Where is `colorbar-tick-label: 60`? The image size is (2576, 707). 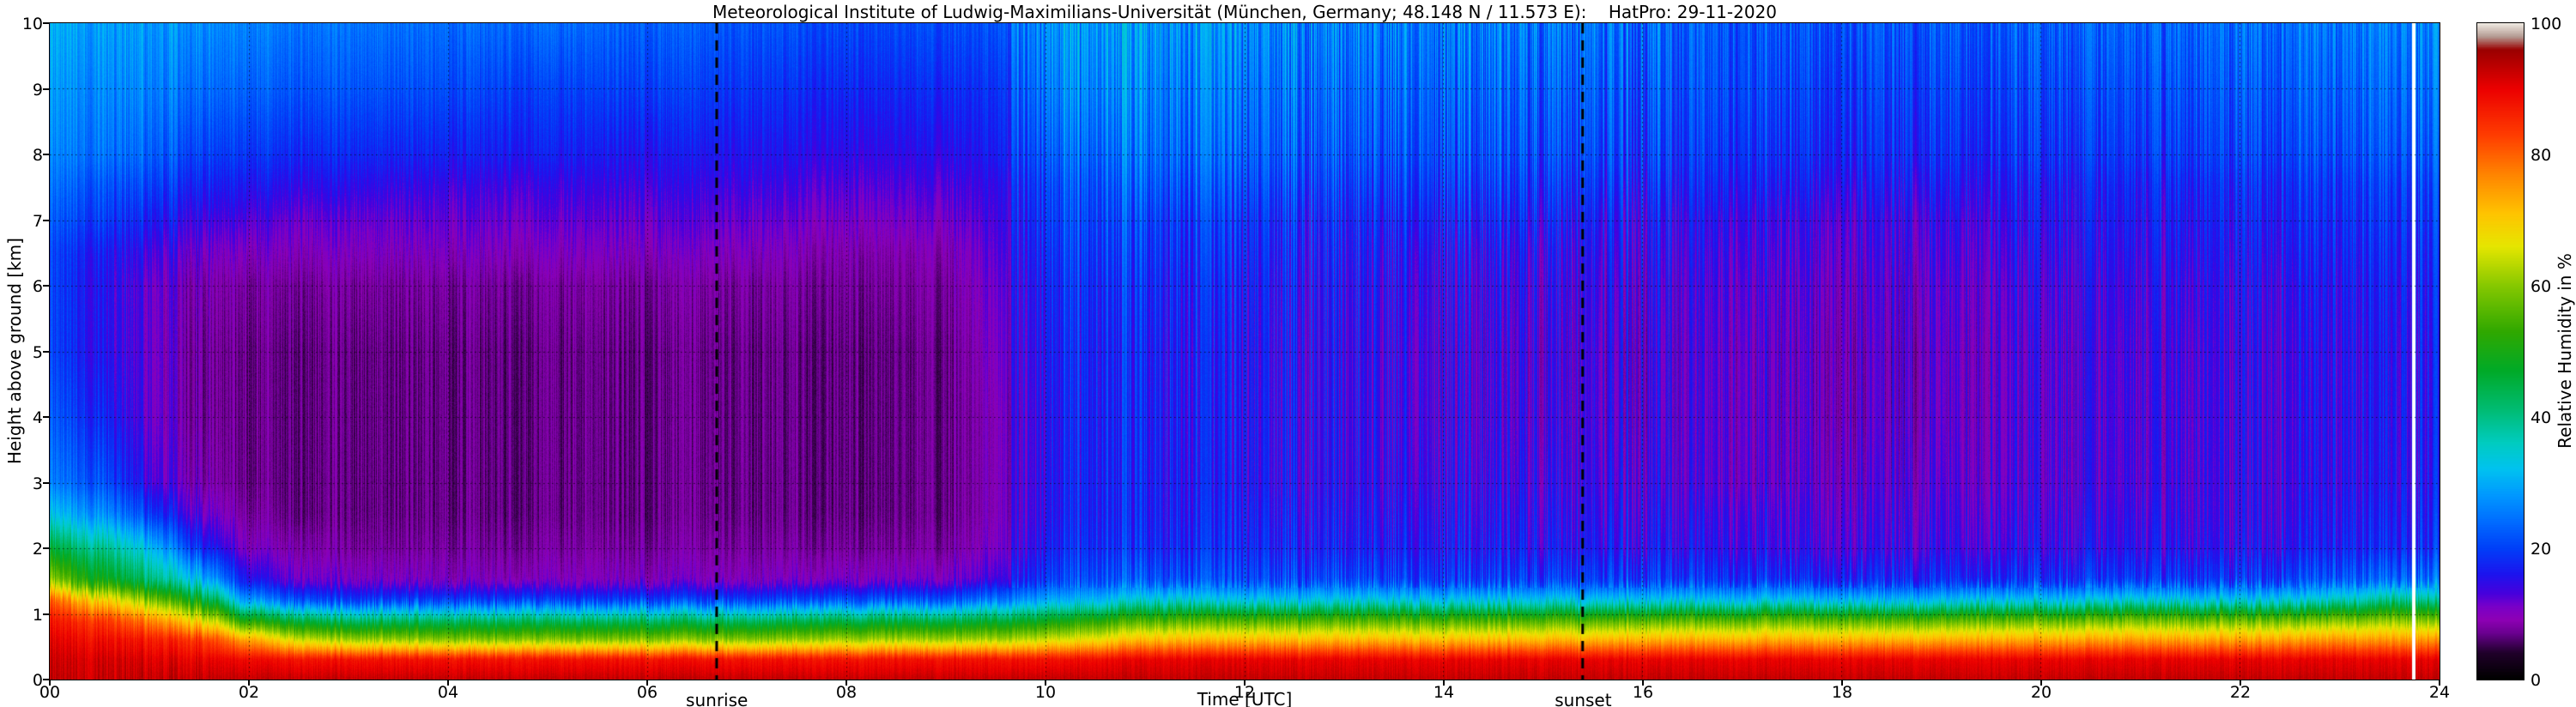 colorbar-tick-label: 60 is located at coordinates (2541, 286).